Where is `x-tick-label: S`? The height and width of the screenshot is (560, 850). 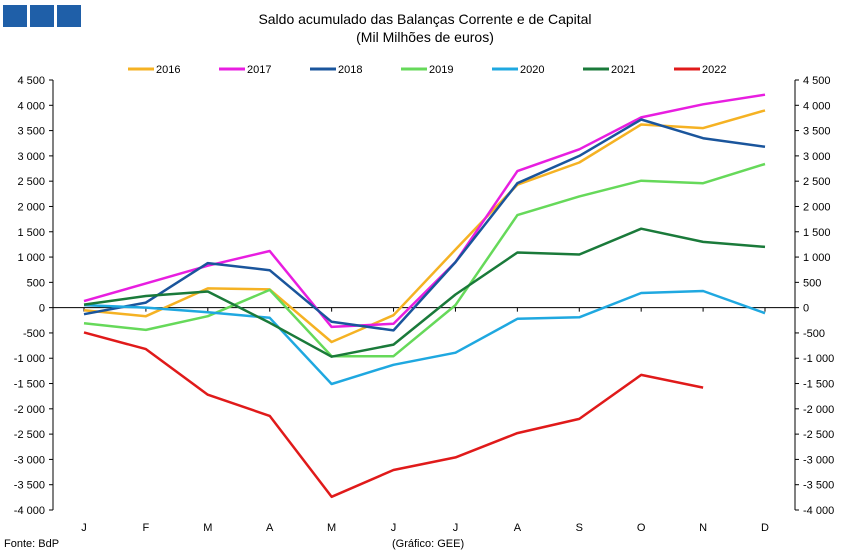
x-tick-label: S is located at coordinates (579, 528).